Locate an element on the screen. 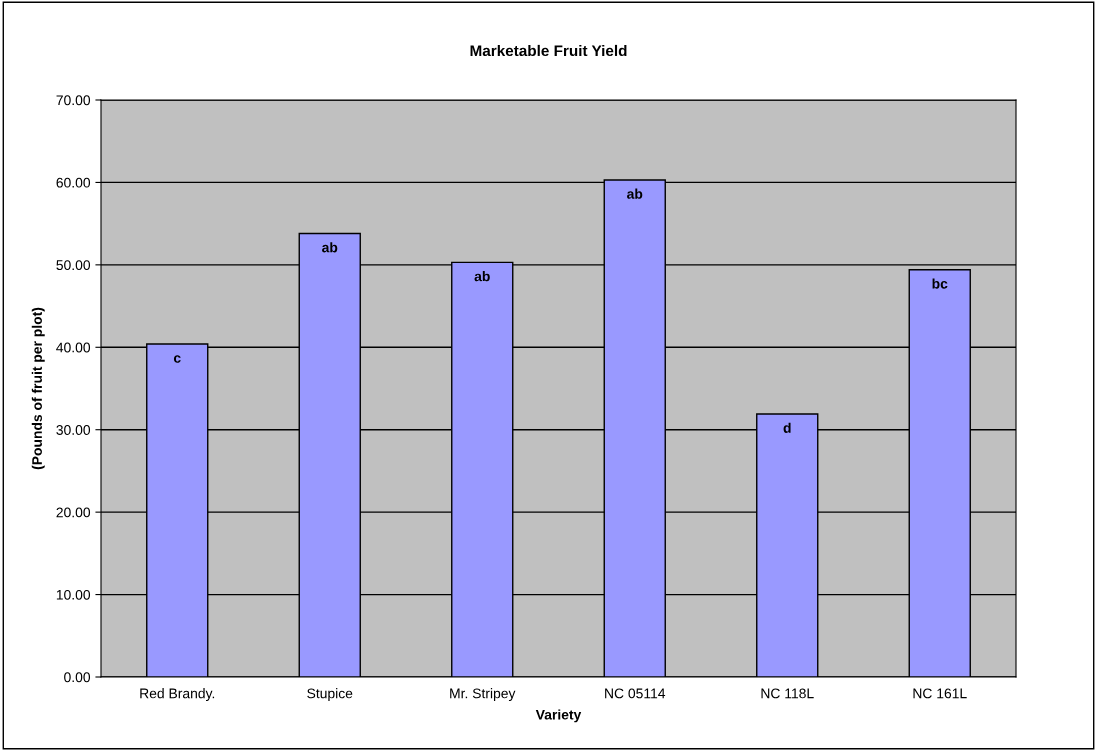  y-tick-label: 0.00 is located at coordinates (77, 677).